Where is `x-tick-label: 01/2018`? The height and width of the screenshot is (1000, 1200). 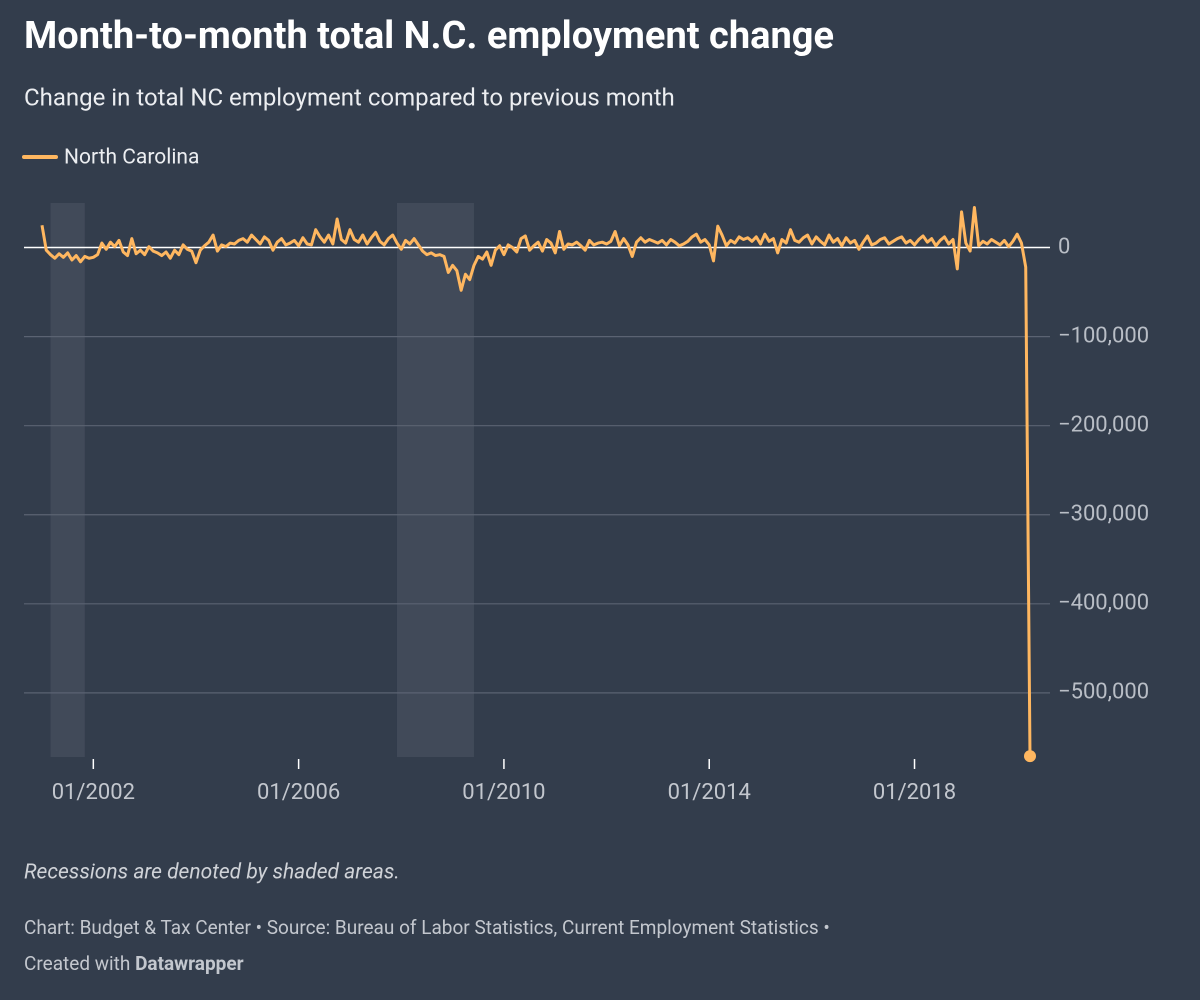 x-tick-label: 01/2018 is located at coordinates (914, 792).